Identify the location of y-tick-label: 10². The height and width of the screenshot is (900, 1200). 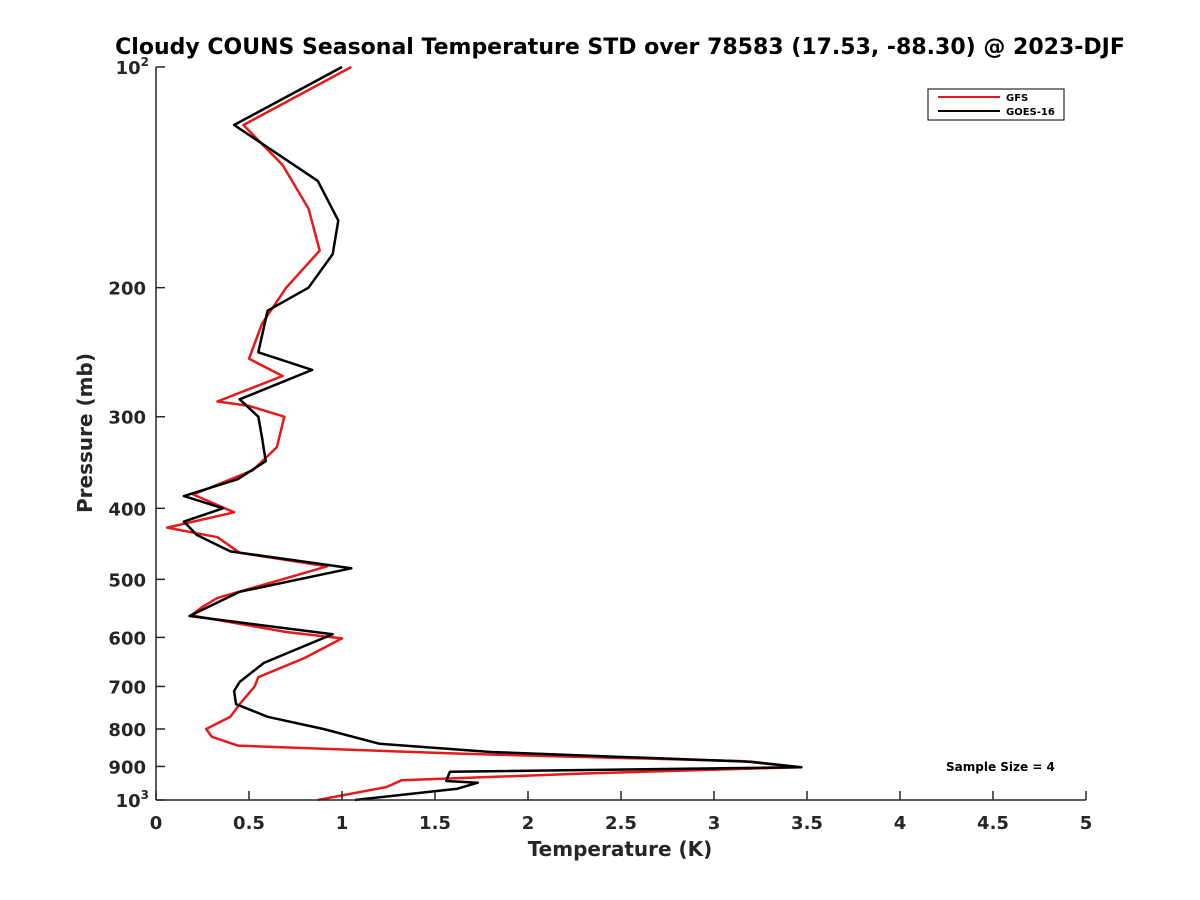
(132, 67).